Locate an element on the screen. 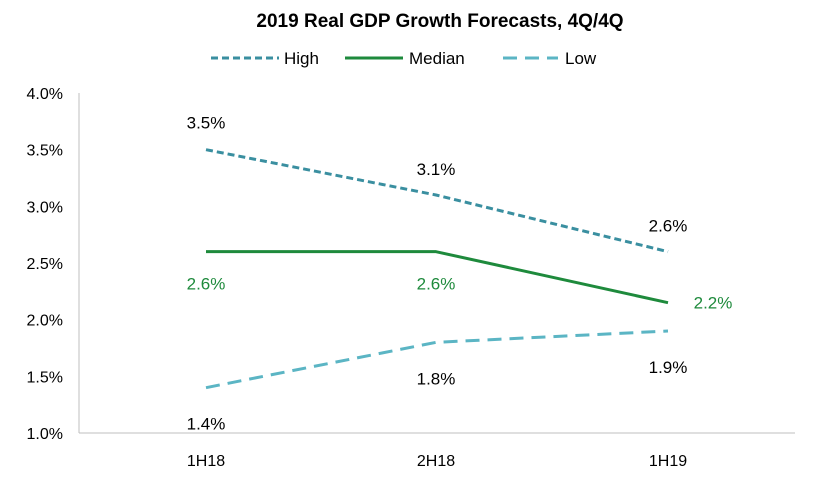 The image size is (816, 480). data-label-high: 3.1% is located at coordinates (436, 169).